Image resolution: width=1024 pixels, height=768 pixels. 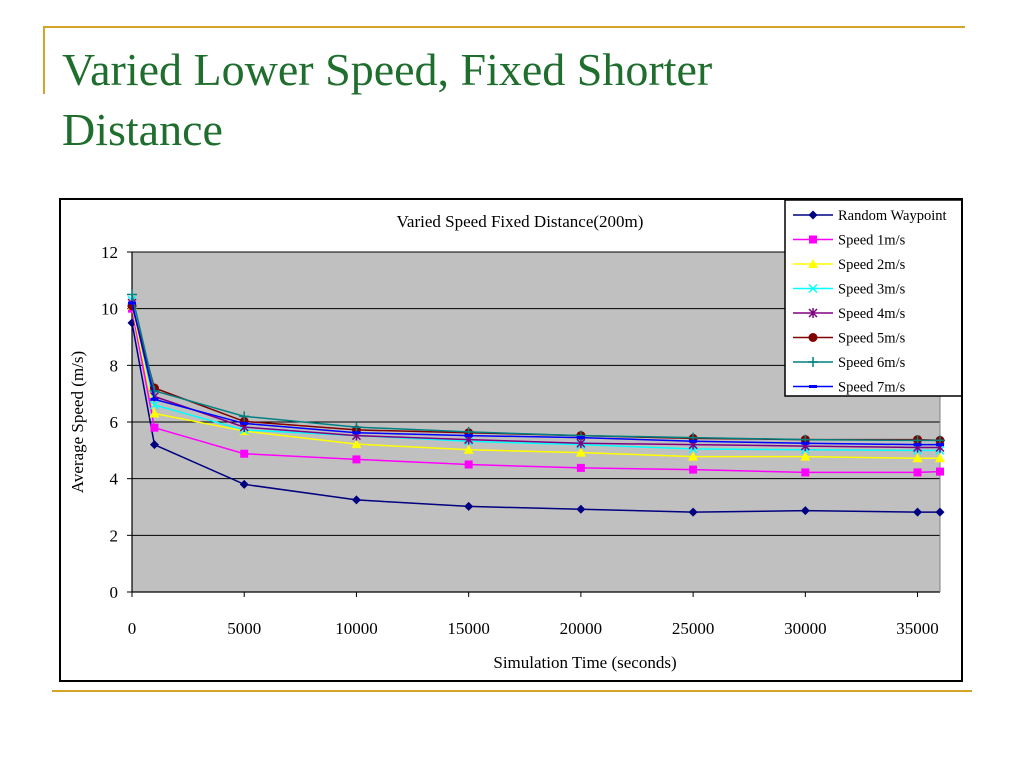 I want to click on y-tick-label: 8, so click(x=114, y=365).